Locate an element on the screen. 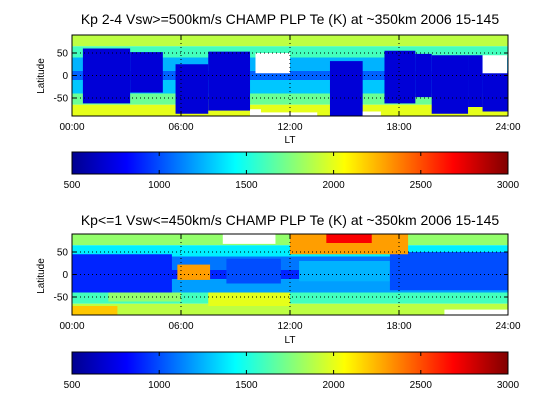 This screenshot has width=560, height=420. y-axis-label-1: Latitude is located at coordinates (41, 76).